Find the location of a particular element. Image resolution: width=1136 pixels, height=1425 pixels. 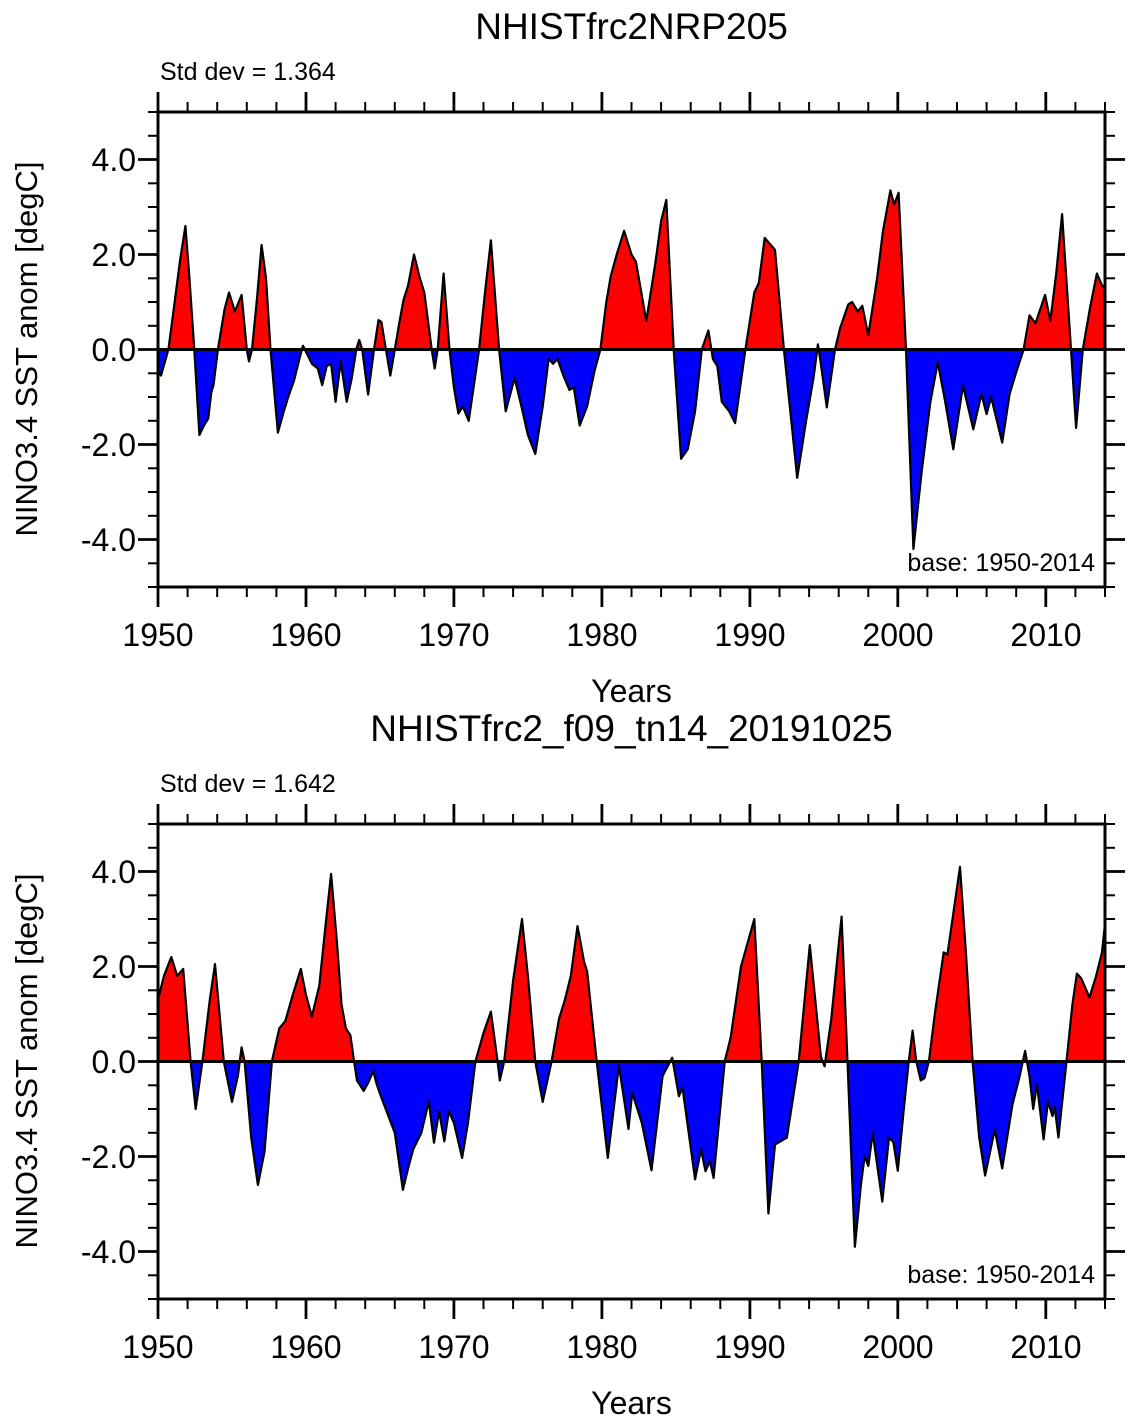

chart-2-y-tick-label: 4.0 is located at coordinates (113, 872).